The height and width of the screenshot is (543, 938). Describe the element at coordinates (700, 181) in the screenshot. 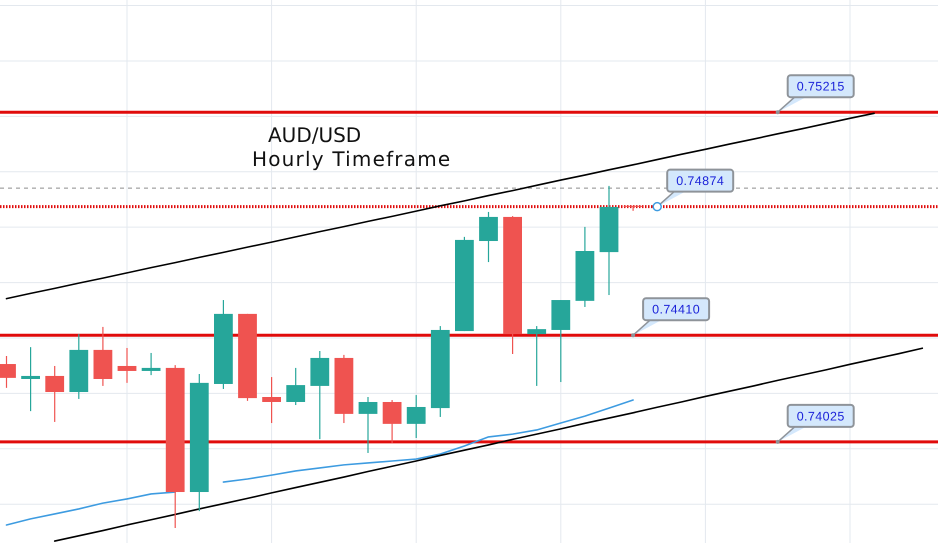

I see `ref-line-label: 0.74874` at that location.